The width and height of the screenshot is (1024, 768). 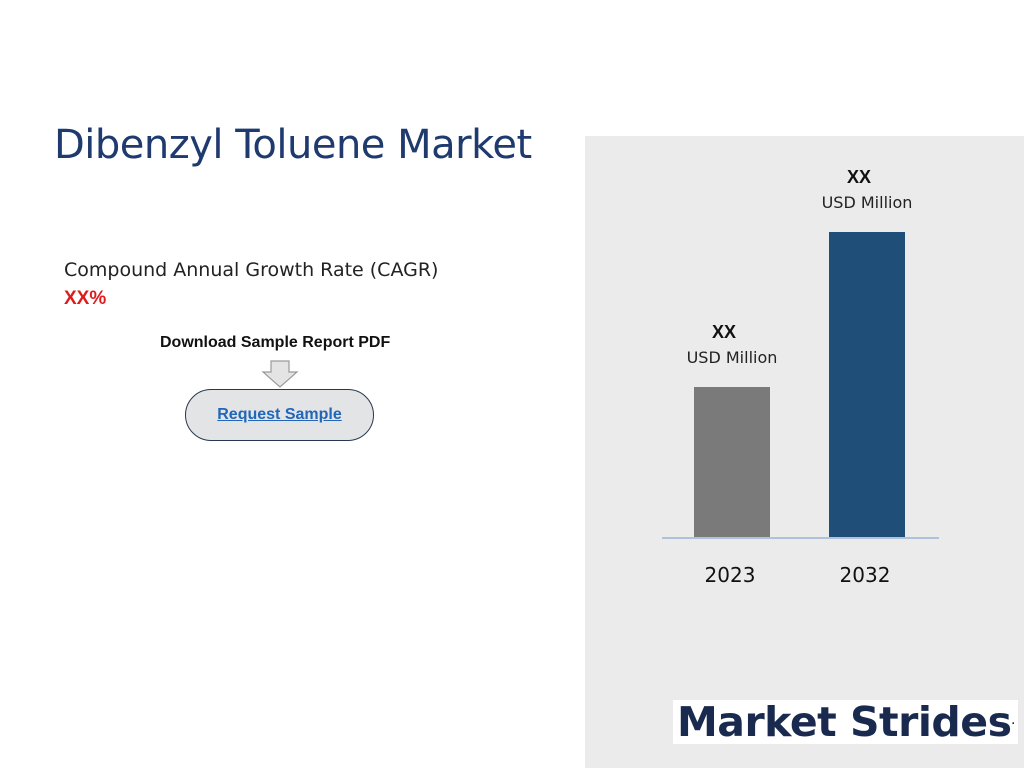 What do you see at coordinates (275, 342) in the screenshot?
I see `download-sample-label: Download Sample Report PDF` at bounding box center [275, 342].